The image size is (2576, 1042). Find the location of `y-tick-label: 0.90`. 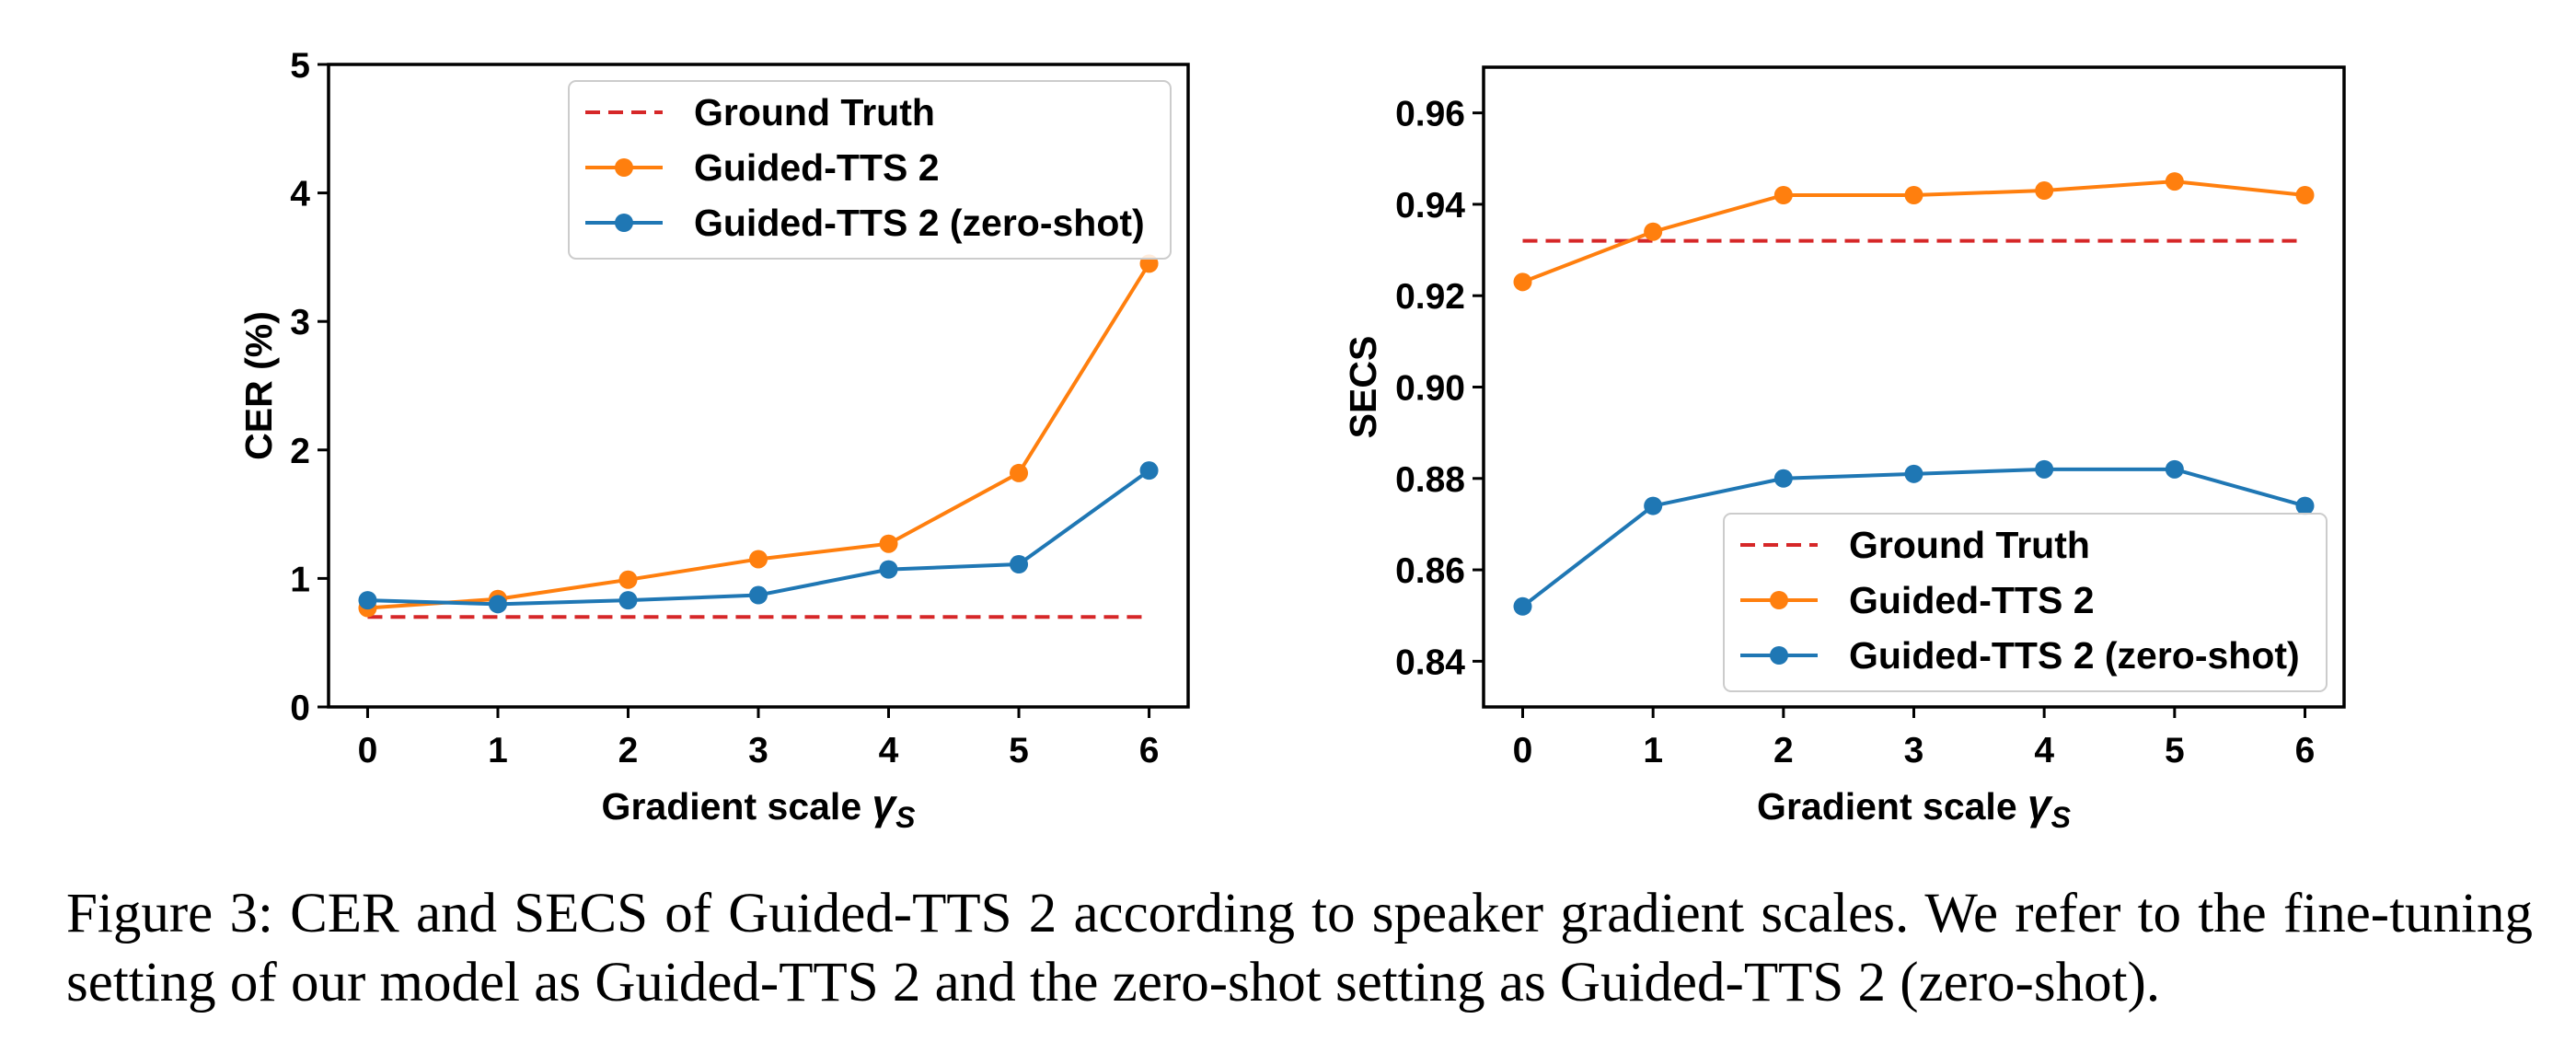

y-tick-label: 0.90 is located at coordinates (1430, 389).